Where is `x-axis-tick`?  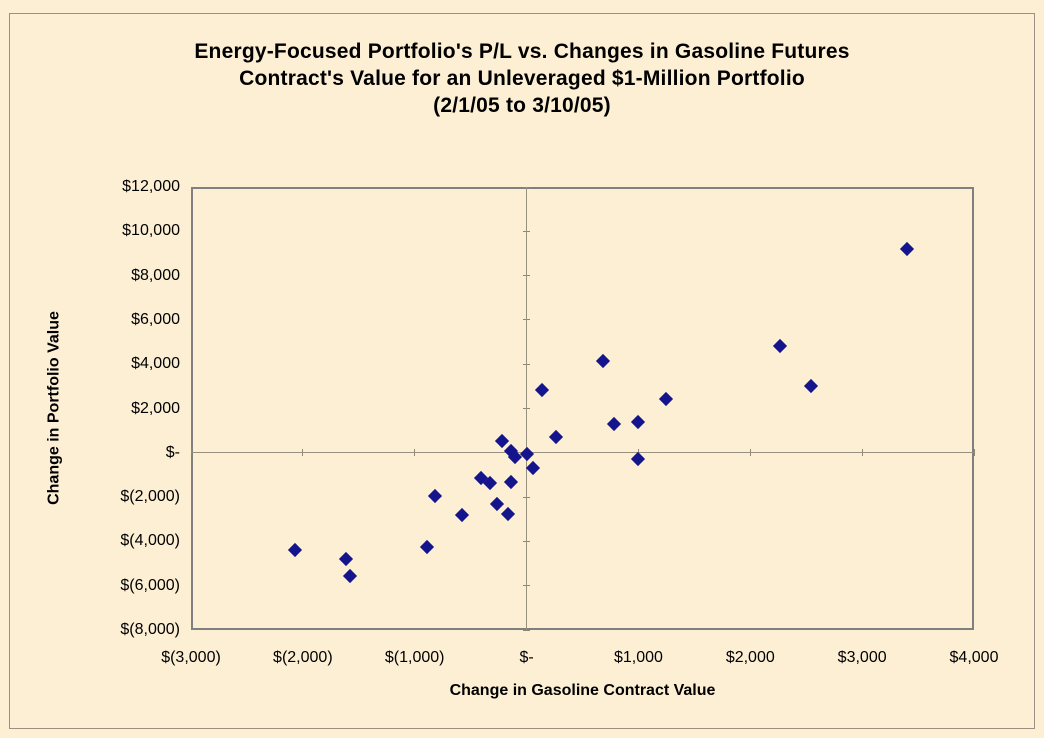
x-axis-tick is located at coordinates (974, 453).